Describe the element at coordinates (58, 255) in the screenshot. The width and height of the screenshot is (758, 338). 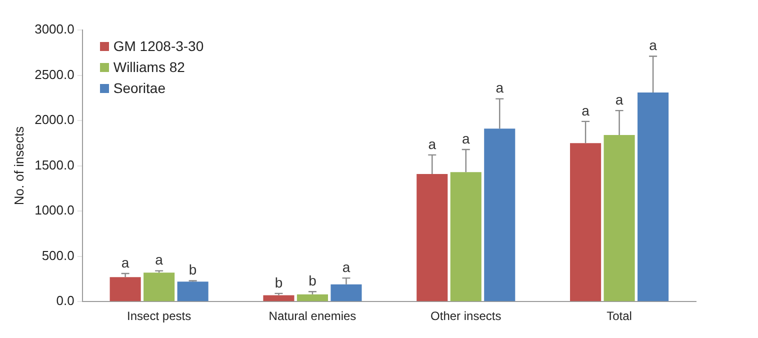
I see `y-tick-label: 500.0` at that location.